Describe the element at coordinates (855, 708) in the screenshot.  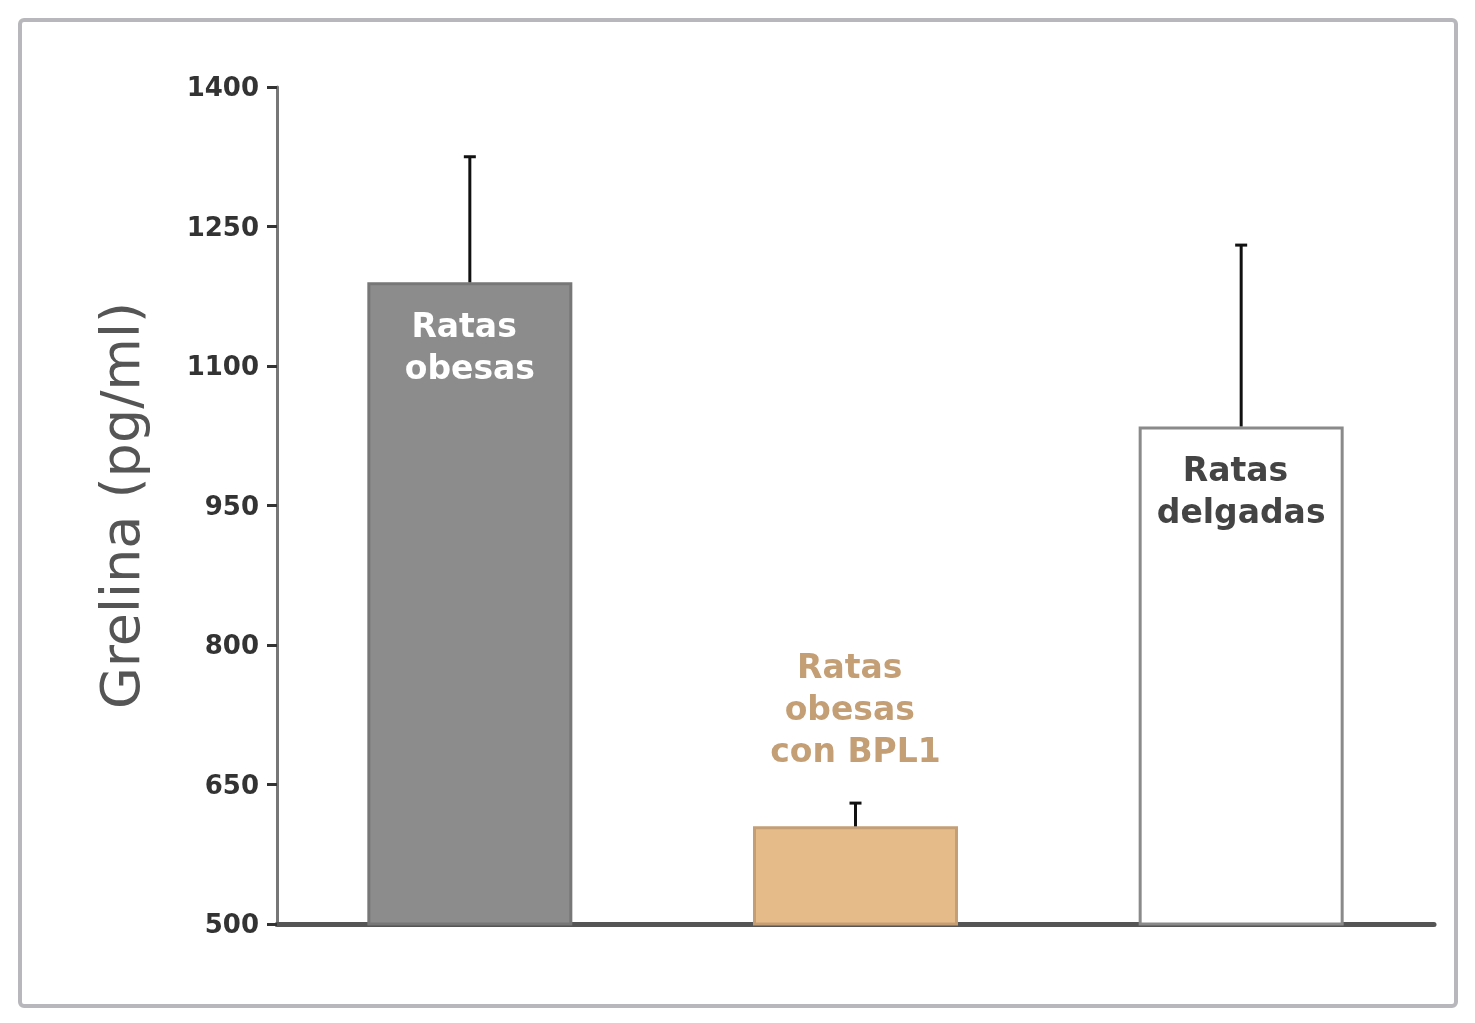
I see `x-tick-label: Ratas obesas con BPL1` at that location.